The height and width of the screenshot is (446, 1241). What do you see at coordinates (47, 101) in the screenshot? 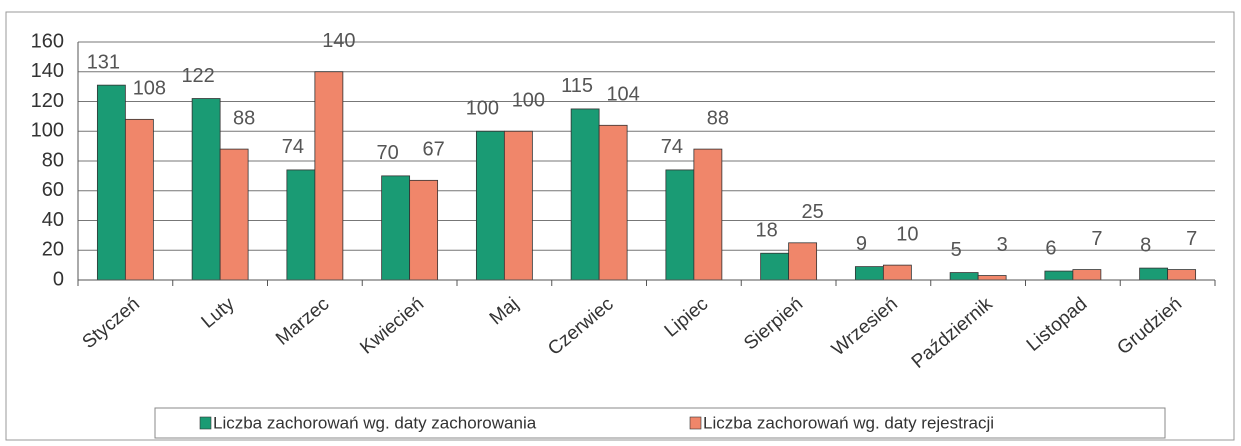
I see `y-tick-label: 120` at bounding box center [47, 101].